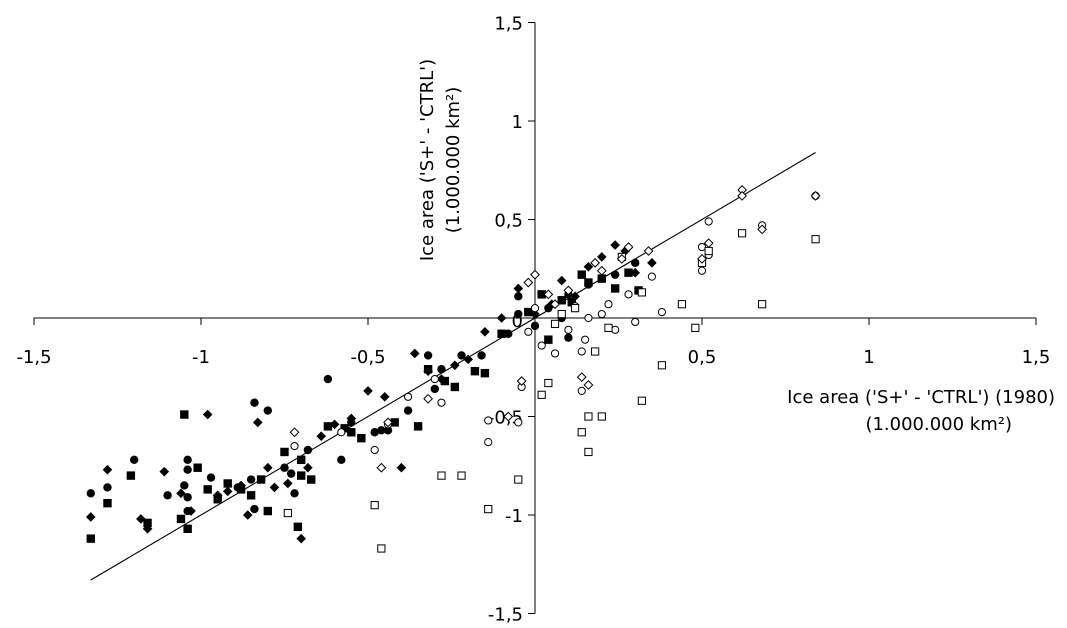 This screenshot has height=628, width=1067. Describe the element at coordinates (427, 160) in the screenshot. I see `y-axis-title-line: Ice area ('S+' - 'CTRL')` at that location.